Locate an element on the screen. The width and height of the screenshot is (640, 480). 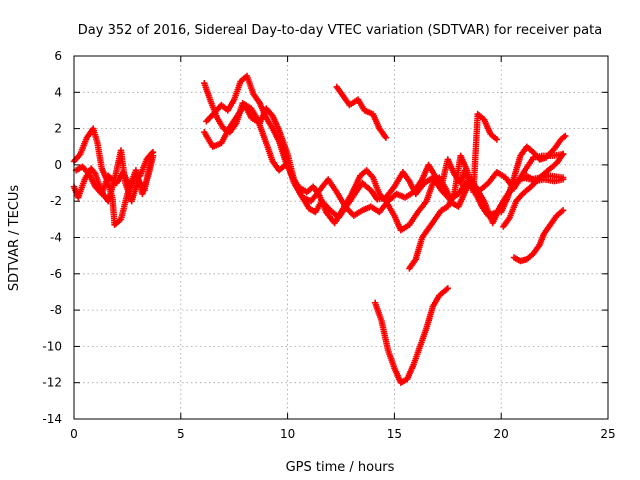
y-tick-label: 0 is located at coordinates (58, 165).